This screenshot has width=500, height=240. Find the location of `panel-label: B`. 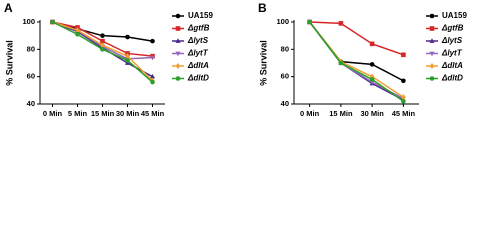

panel-label: B is located at coordinates (262, 8).